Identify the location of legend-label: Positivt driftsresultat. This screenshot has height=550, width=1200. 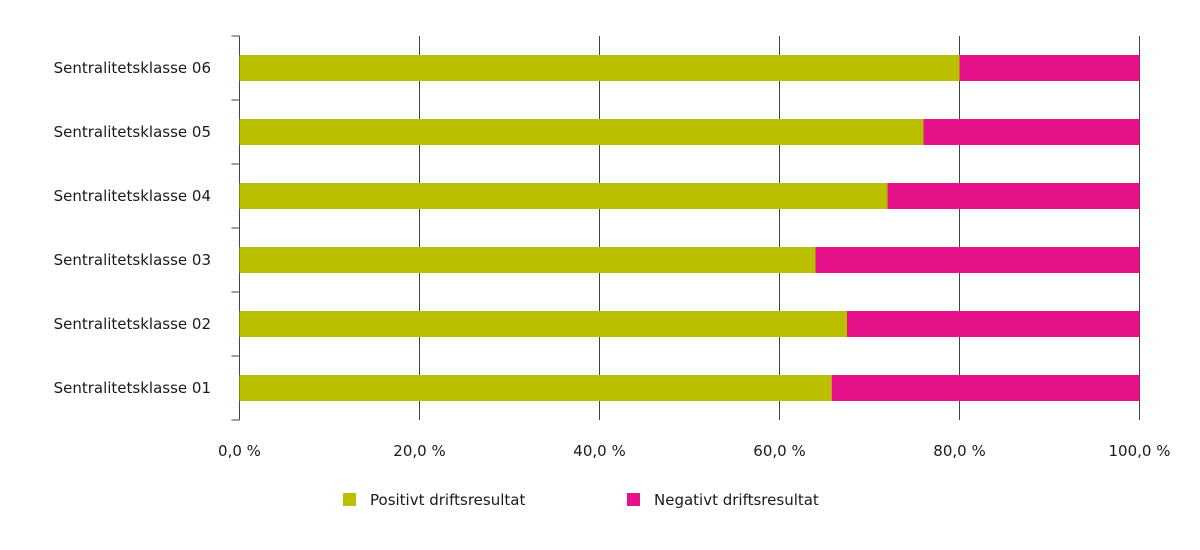
(447, 500).